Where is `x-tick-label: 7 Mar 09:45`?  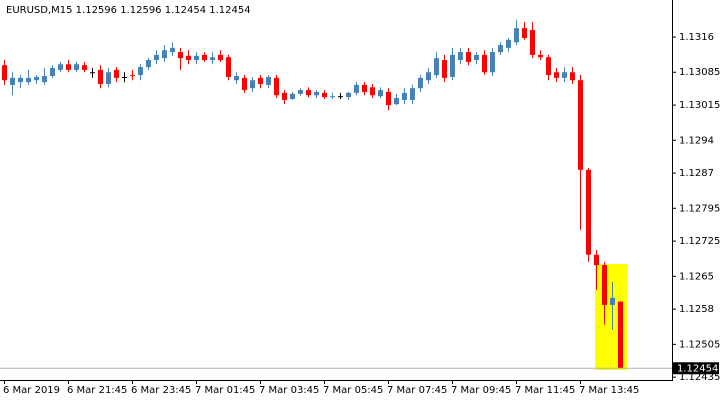 x-tick-label: 7 Mar 09:45 is located at coordinates (481, 390).